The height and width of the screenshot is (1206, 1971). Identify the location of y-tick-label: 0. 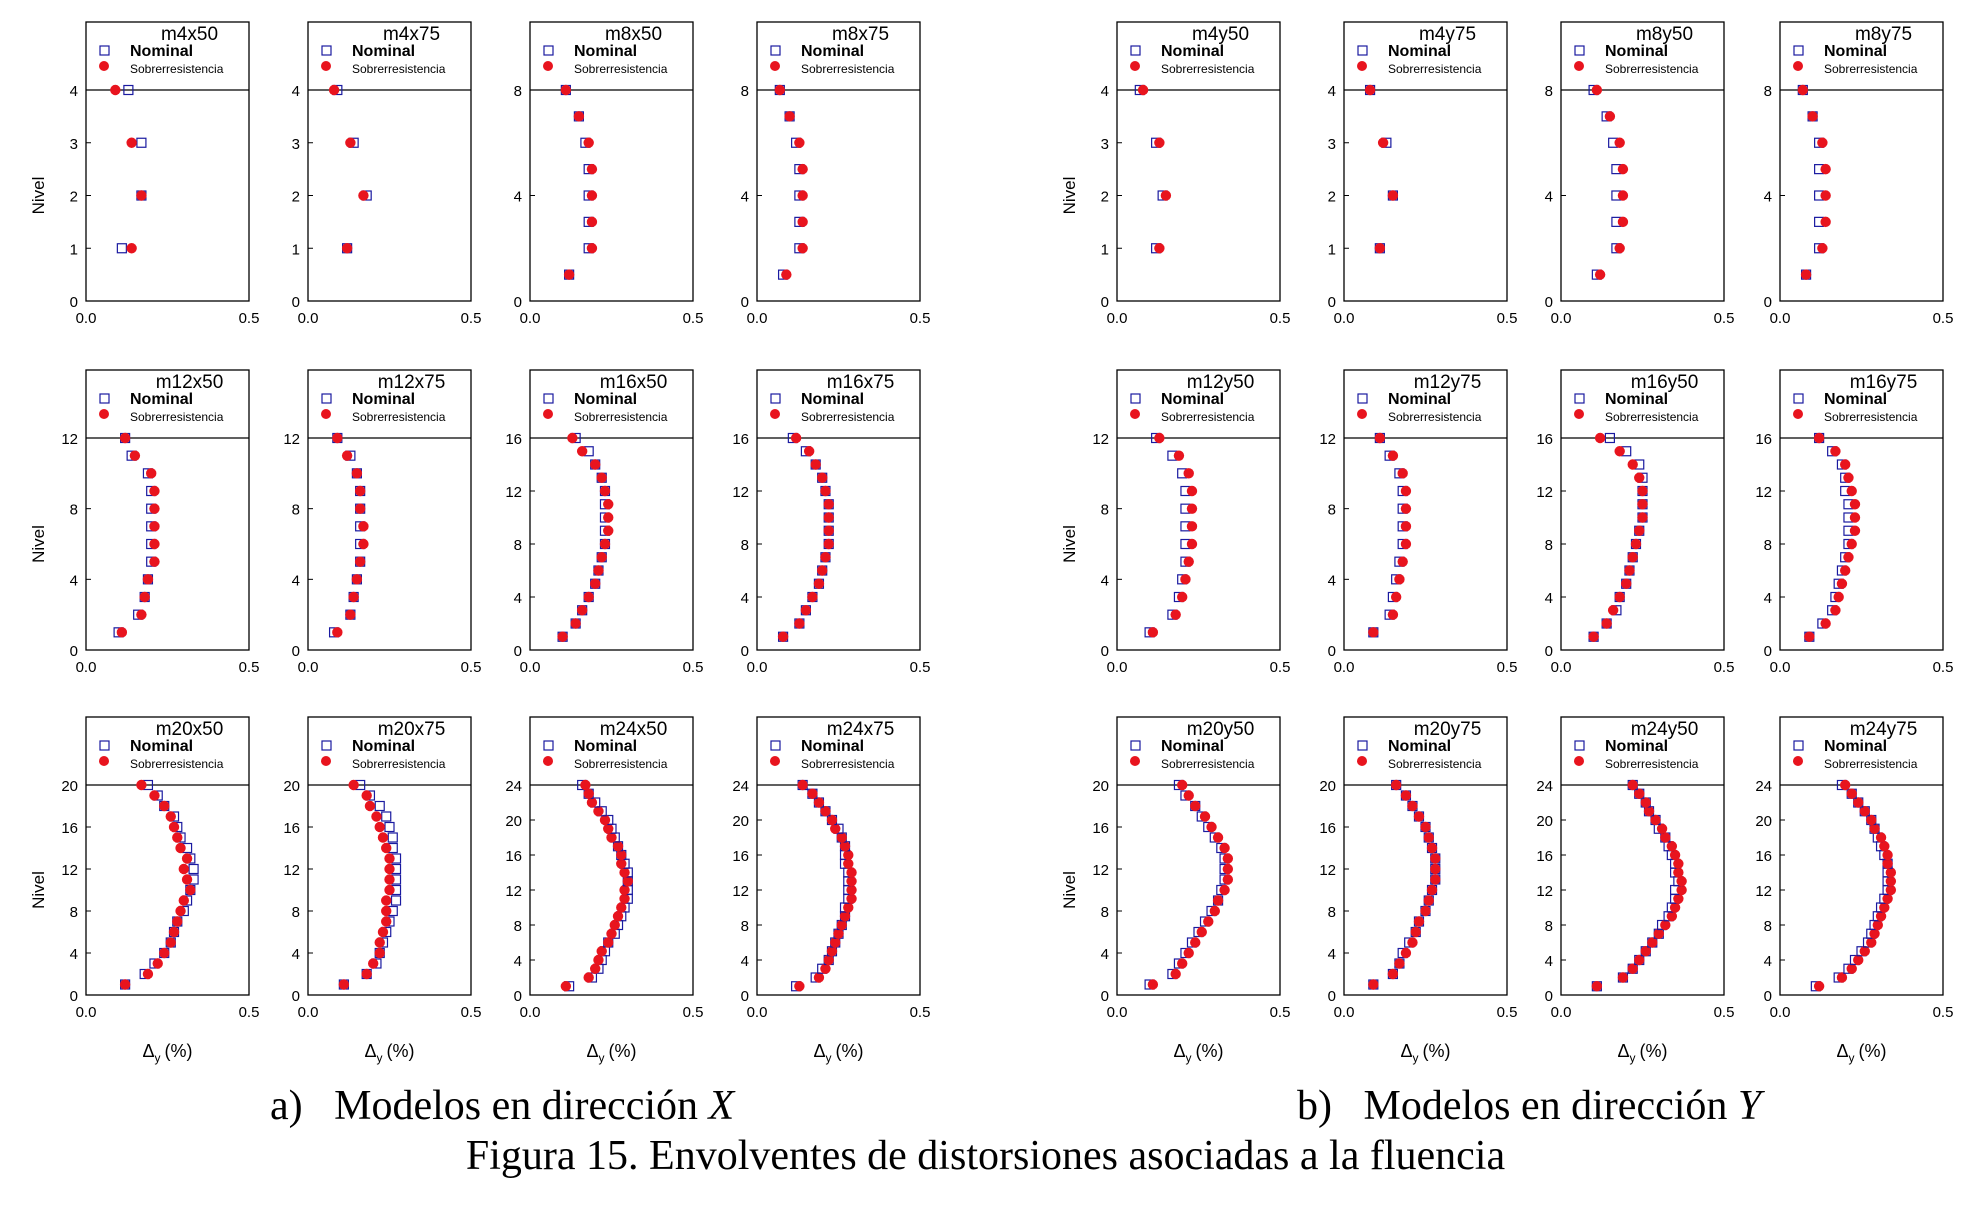
(1768, 302).